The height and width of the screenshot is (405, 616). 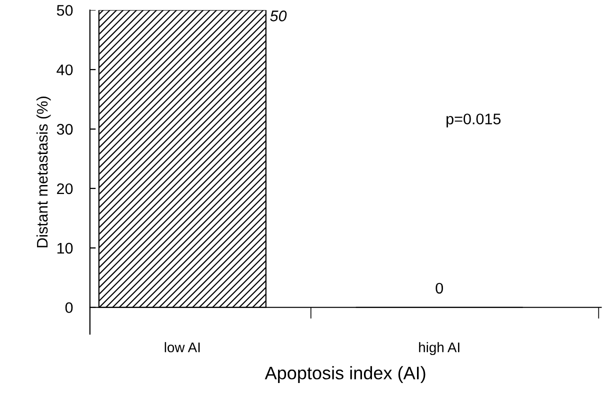 What do you see at coordinates (65, 188) in the screenshot?
I see `y-tick-label: 20` at bounding box center [65, 188].